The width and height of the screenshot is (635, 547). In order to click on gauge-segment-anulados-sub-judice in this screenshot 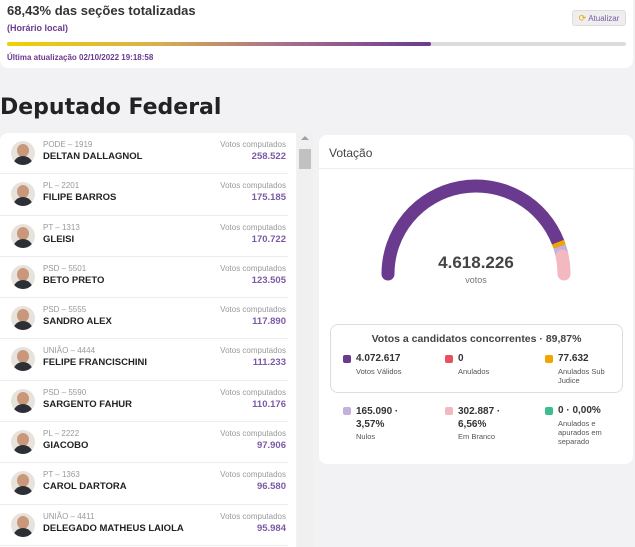, I will do `click(558, 244)`.